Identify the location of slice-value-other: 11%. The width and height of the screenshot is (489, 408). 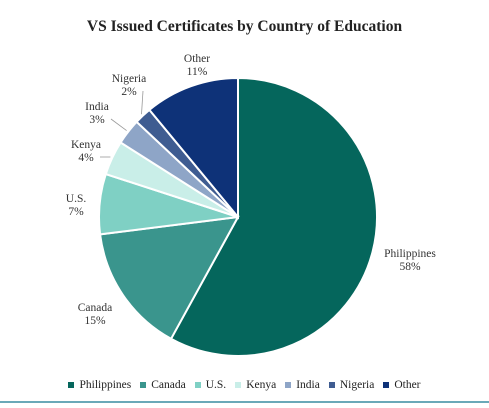
(197, 72).